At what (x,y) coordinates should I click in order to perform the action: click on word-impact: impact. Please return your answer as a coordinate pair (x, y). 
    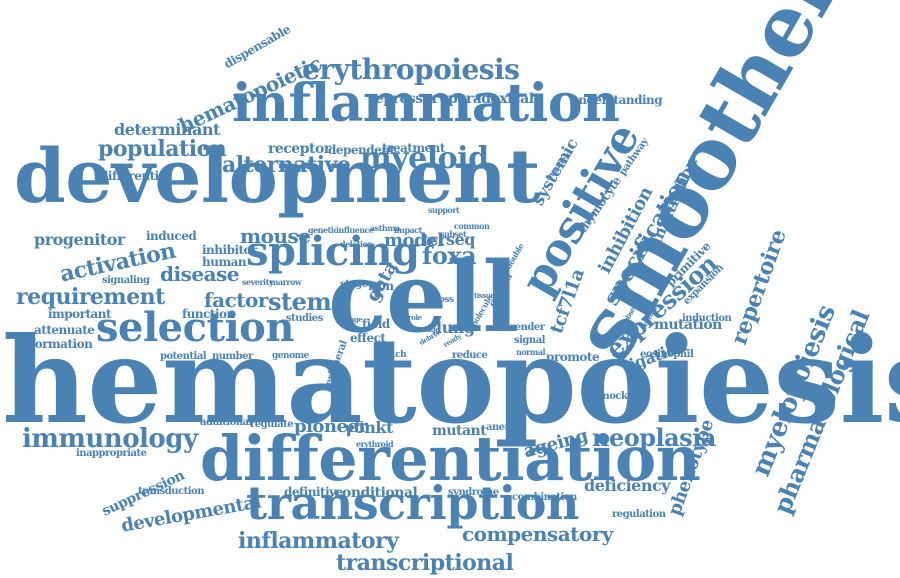
    Looking at the image, I should click on (408, 230).